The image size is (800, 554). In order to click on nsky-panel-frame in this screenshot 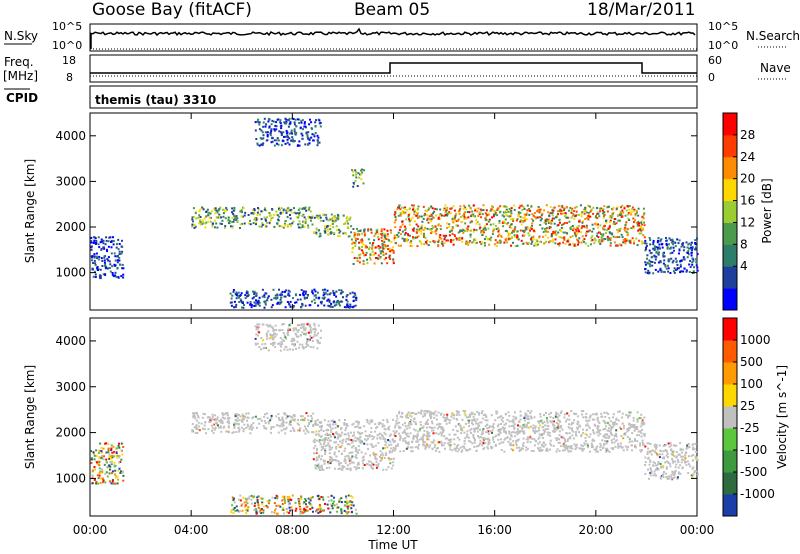, I will do `click(393, 37)`.